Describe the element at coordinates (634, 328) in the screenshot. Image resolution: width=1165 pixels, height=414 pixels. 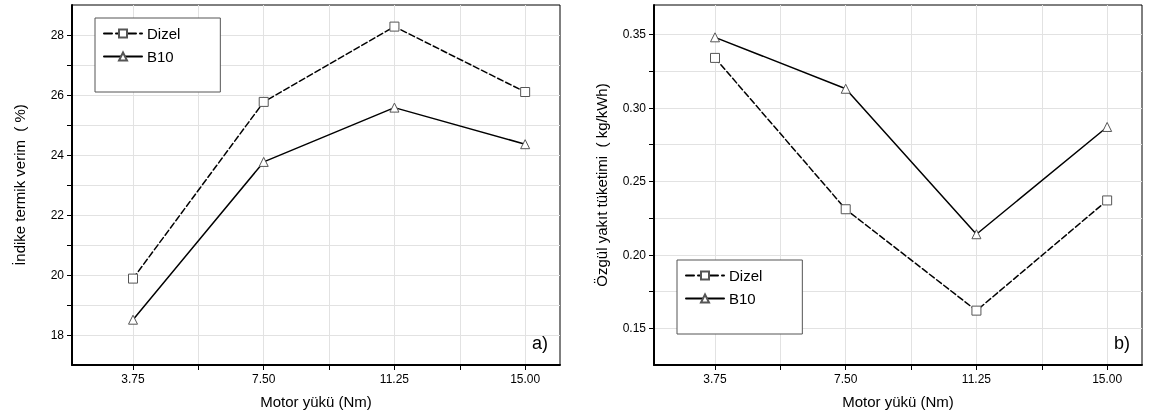
I see `y-tick-label: 0.15` at that location.